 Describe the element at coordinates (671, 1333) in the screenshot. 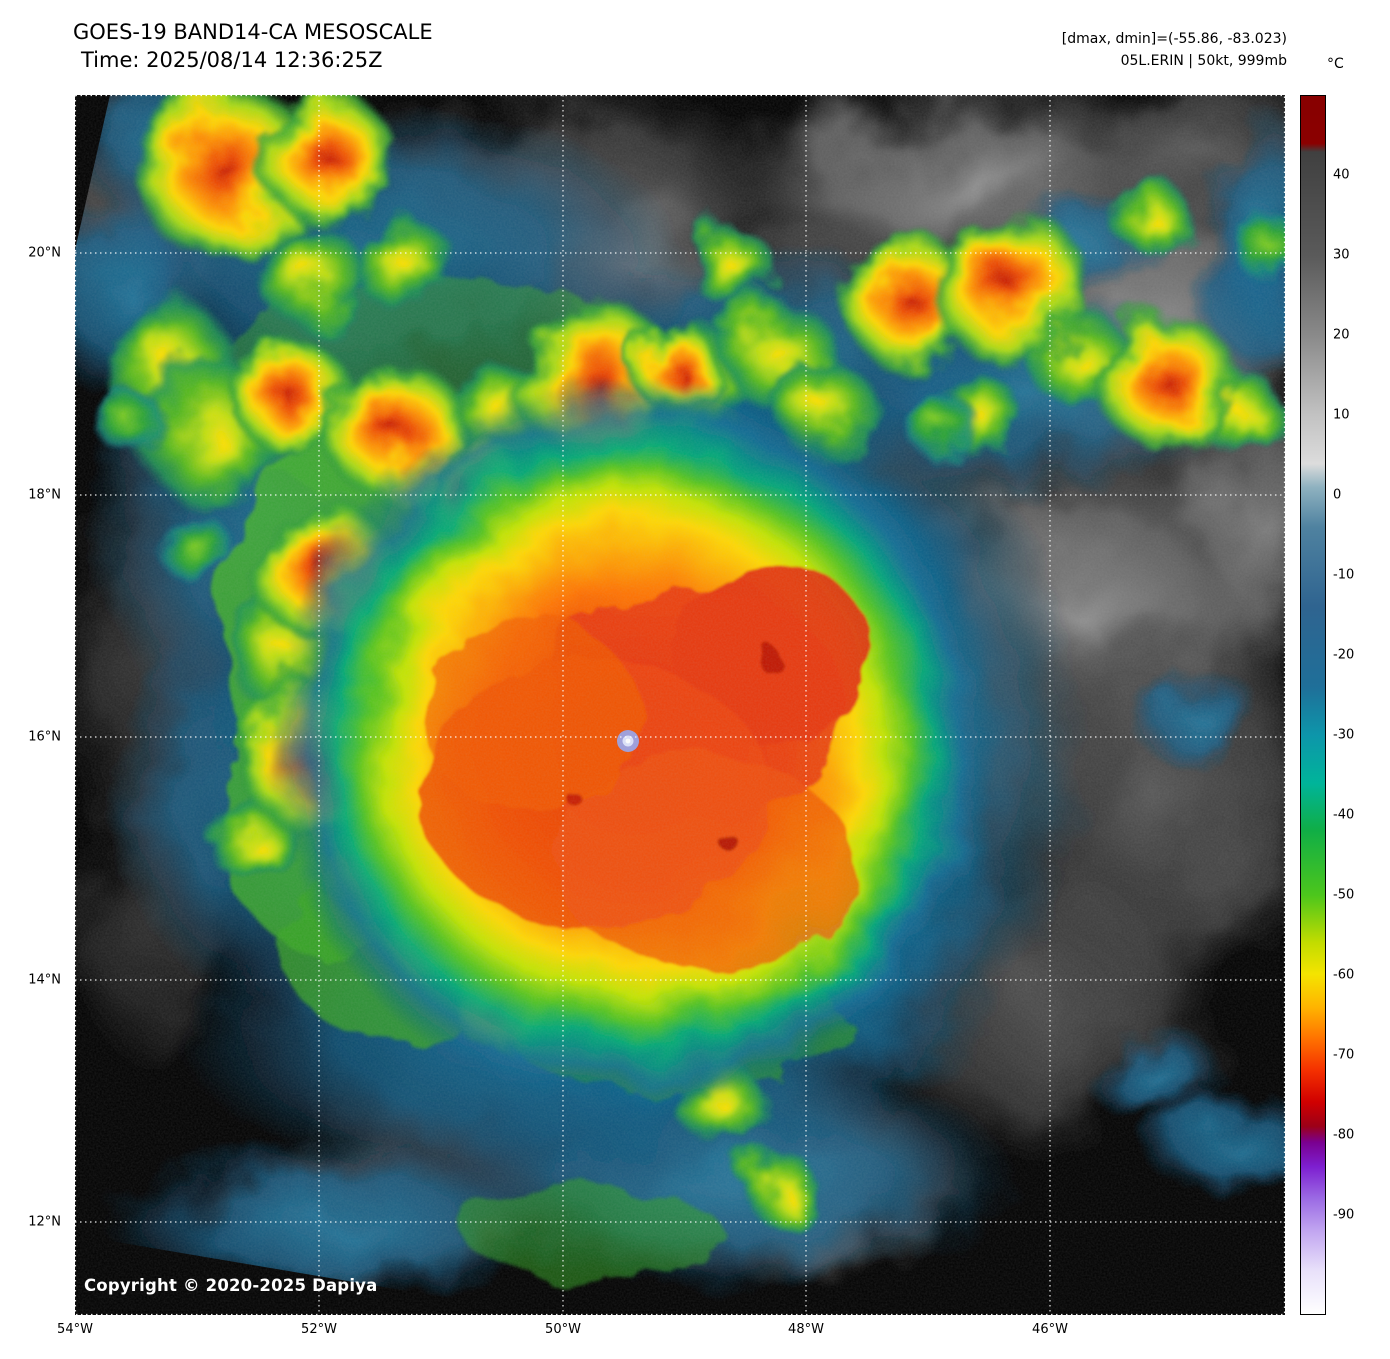

I see `longitude-axis: 54°W 52°W 50°W 48°W 46°W` at that location.